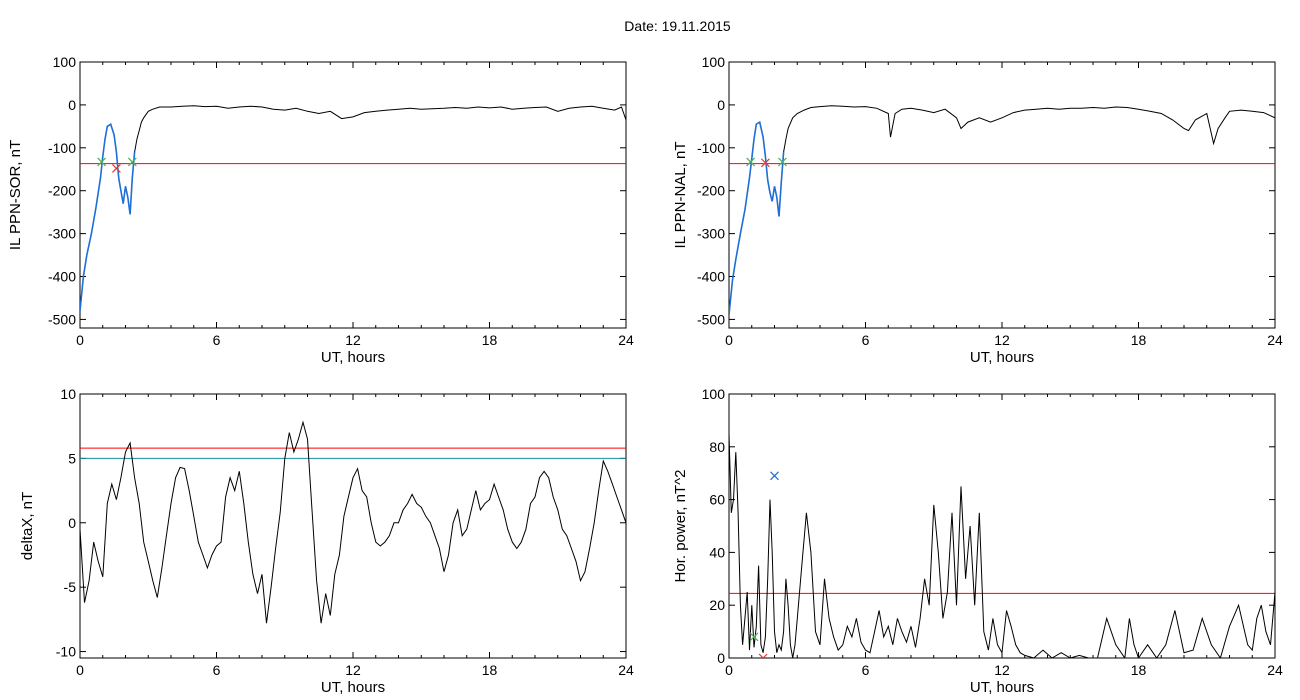  Describe the element at coordinates (717, 552) in the screenshot. I see `y-tick-label: 40` at that location.